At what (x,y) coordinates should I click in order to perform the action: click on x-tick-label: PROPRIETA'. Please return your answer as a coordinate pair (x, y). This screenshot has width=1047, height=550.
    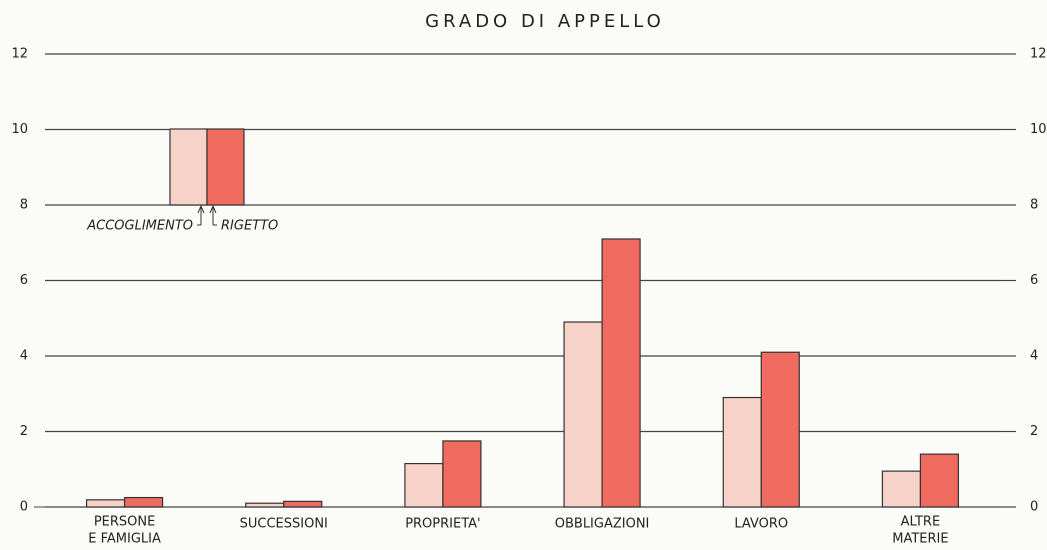
    Looking at the image, I should click on (442, 524).